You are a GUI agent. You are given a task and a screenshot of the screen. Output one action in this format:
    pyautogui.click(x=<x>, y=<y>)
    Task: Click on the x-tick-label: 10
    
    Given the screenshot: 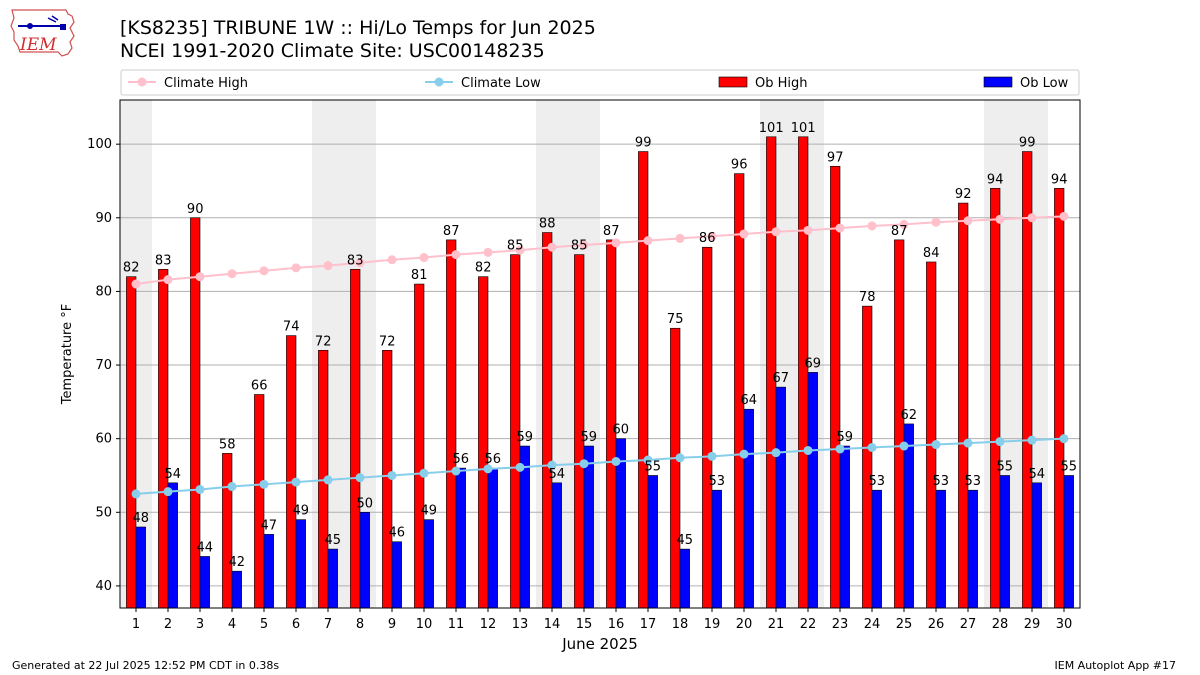 What is the action you would take?
    pyautogui.click(x=424, y=624)
    